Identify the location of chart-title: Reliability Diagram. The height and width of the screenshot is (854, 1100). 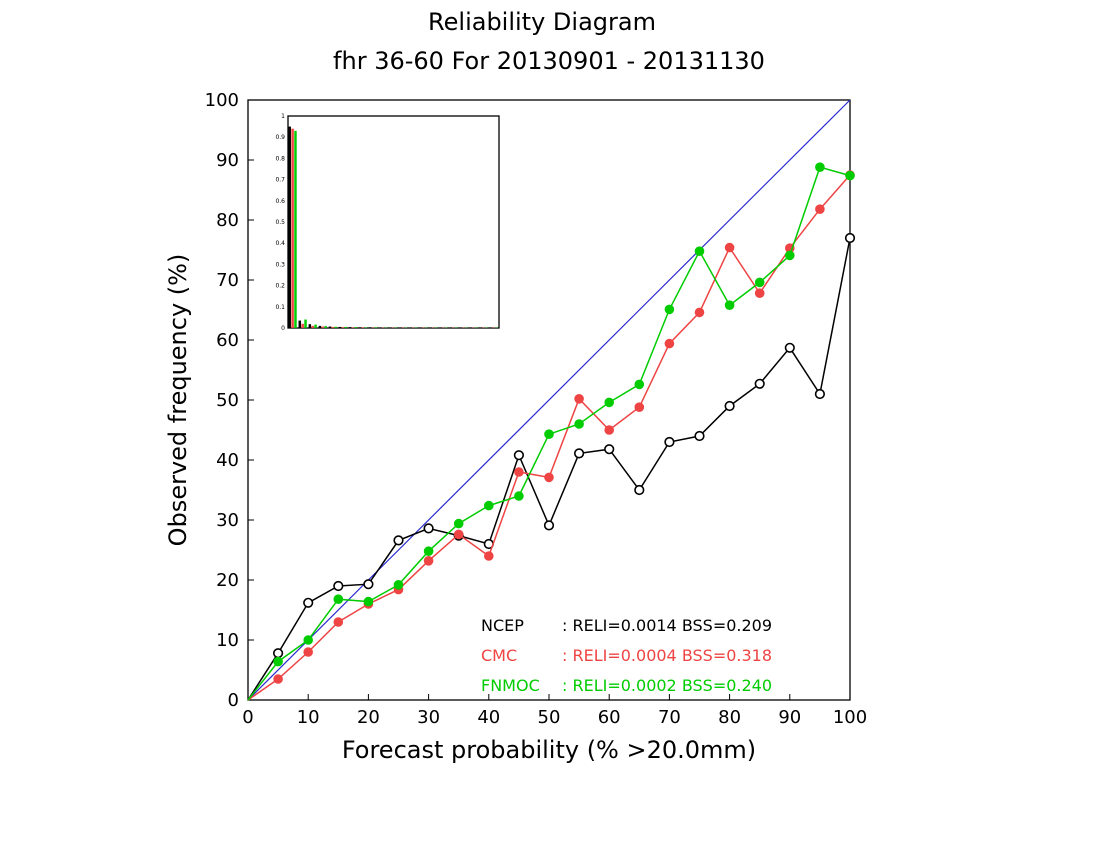
(542, 22).